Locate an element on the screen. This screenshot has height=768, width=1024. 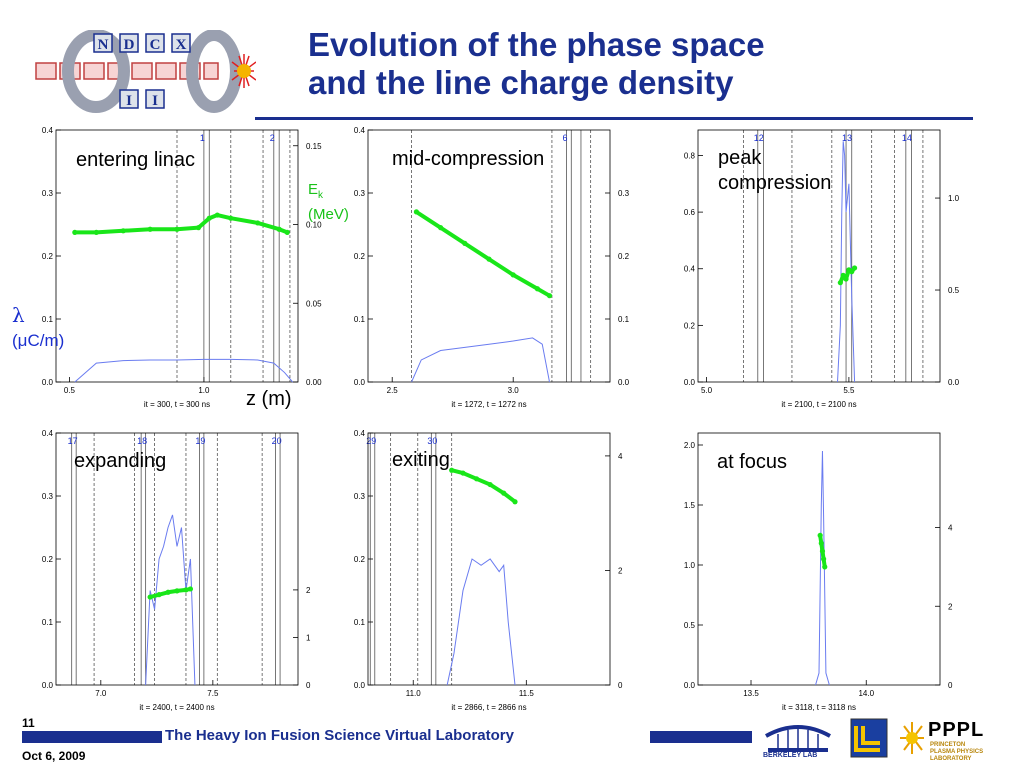
slide-number: 11 is located at coordinates (28, 723).